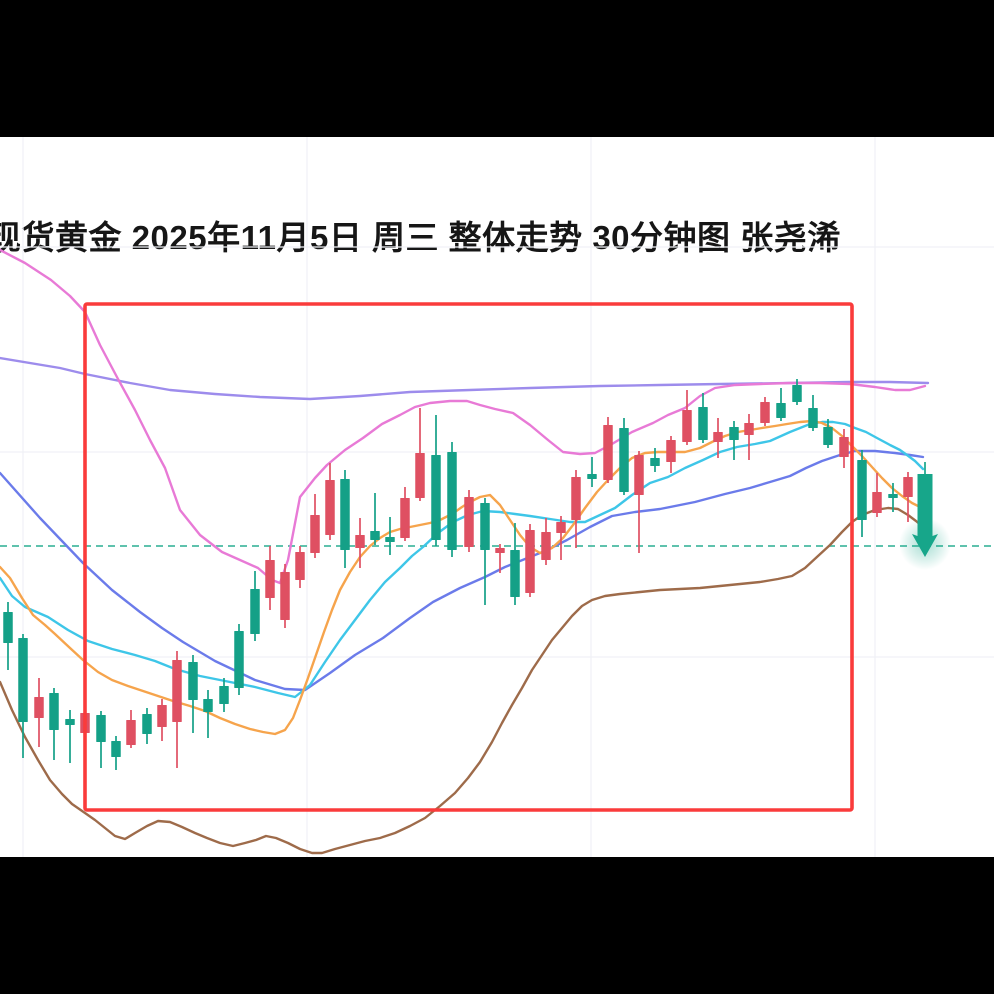 Image resolution: width=994 pixels, height=994 pixels. What do you see at coordinates (420, 237) in the screenshot?
I see `chart-title: 现货黄金 2025年11月5日 周三 整体走势 30分钟图 张尧浠` at bounding box center [420, 237].